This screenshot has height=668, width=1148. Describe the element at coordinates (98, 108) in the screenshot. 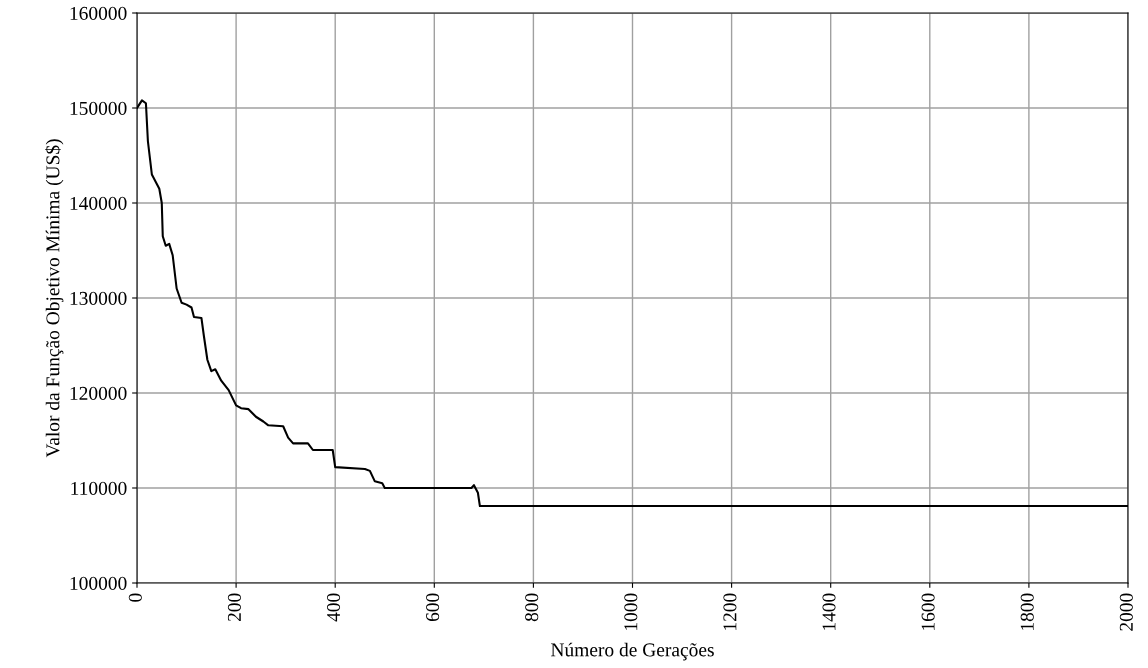

I see `y-tick-label: 150000` at that location.